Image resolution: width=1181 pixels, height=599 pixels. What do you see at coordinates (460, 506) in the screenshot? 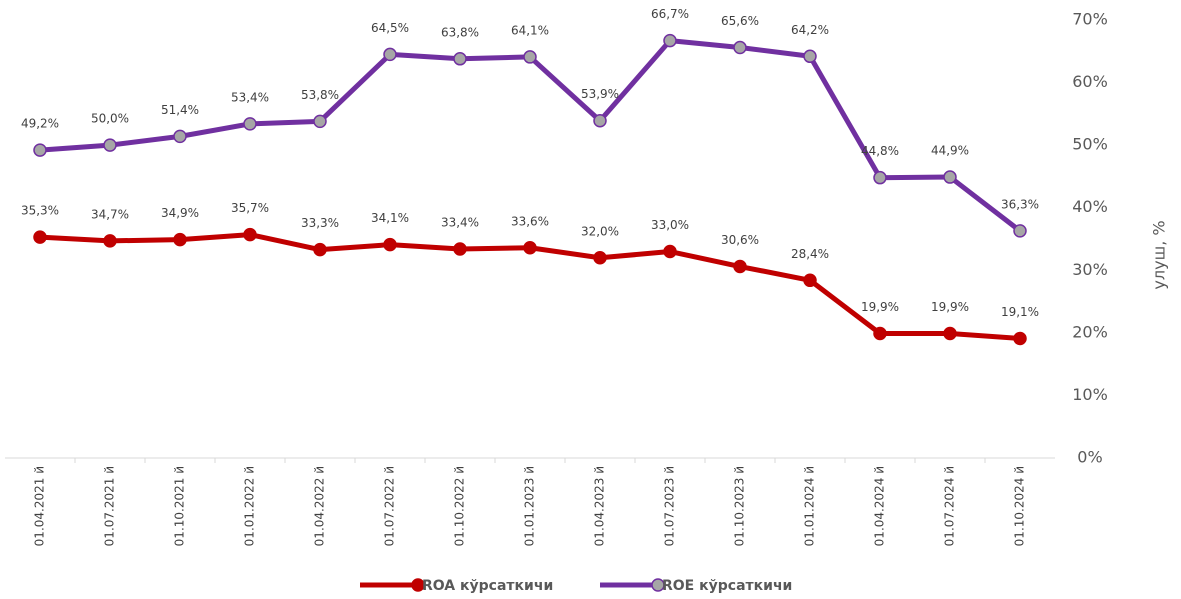
I see `x-tick-label: 01.10.2022 й` at bounding box center [460, 506].